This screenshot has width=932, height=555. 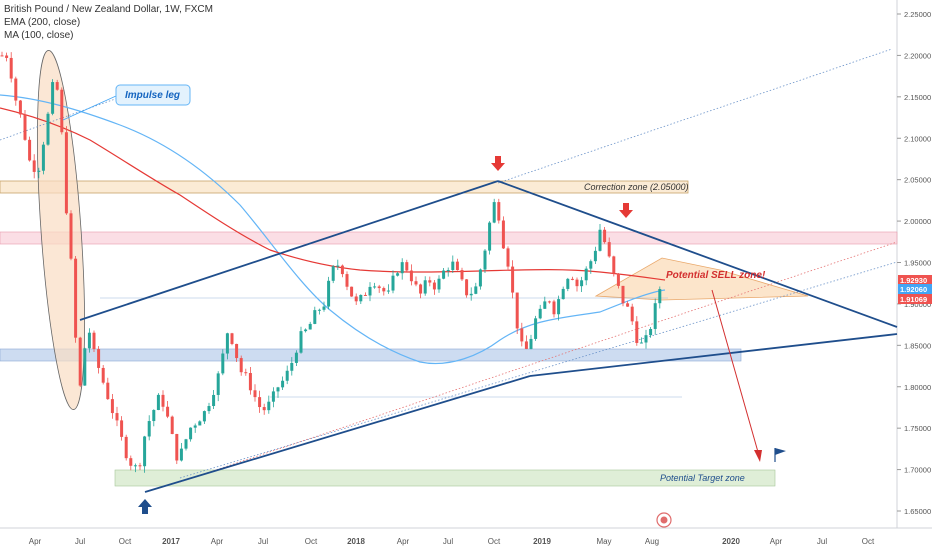 What do you see at coordinates (542, 541) in the screenshot?
I see `x-tick-label: 2019` at bounding box center [542, 541].